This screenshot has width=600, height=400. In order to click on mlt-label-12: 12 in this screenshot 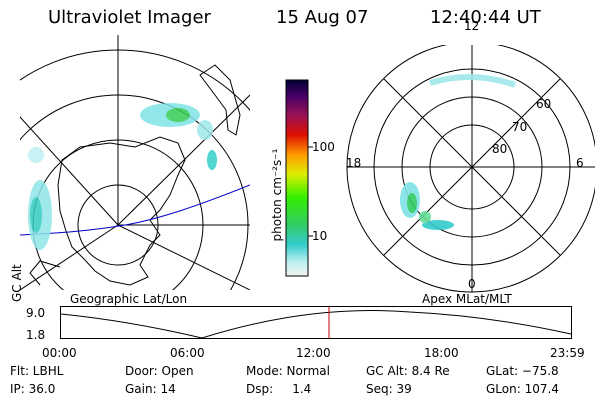, I will do `click(472, 26)`.